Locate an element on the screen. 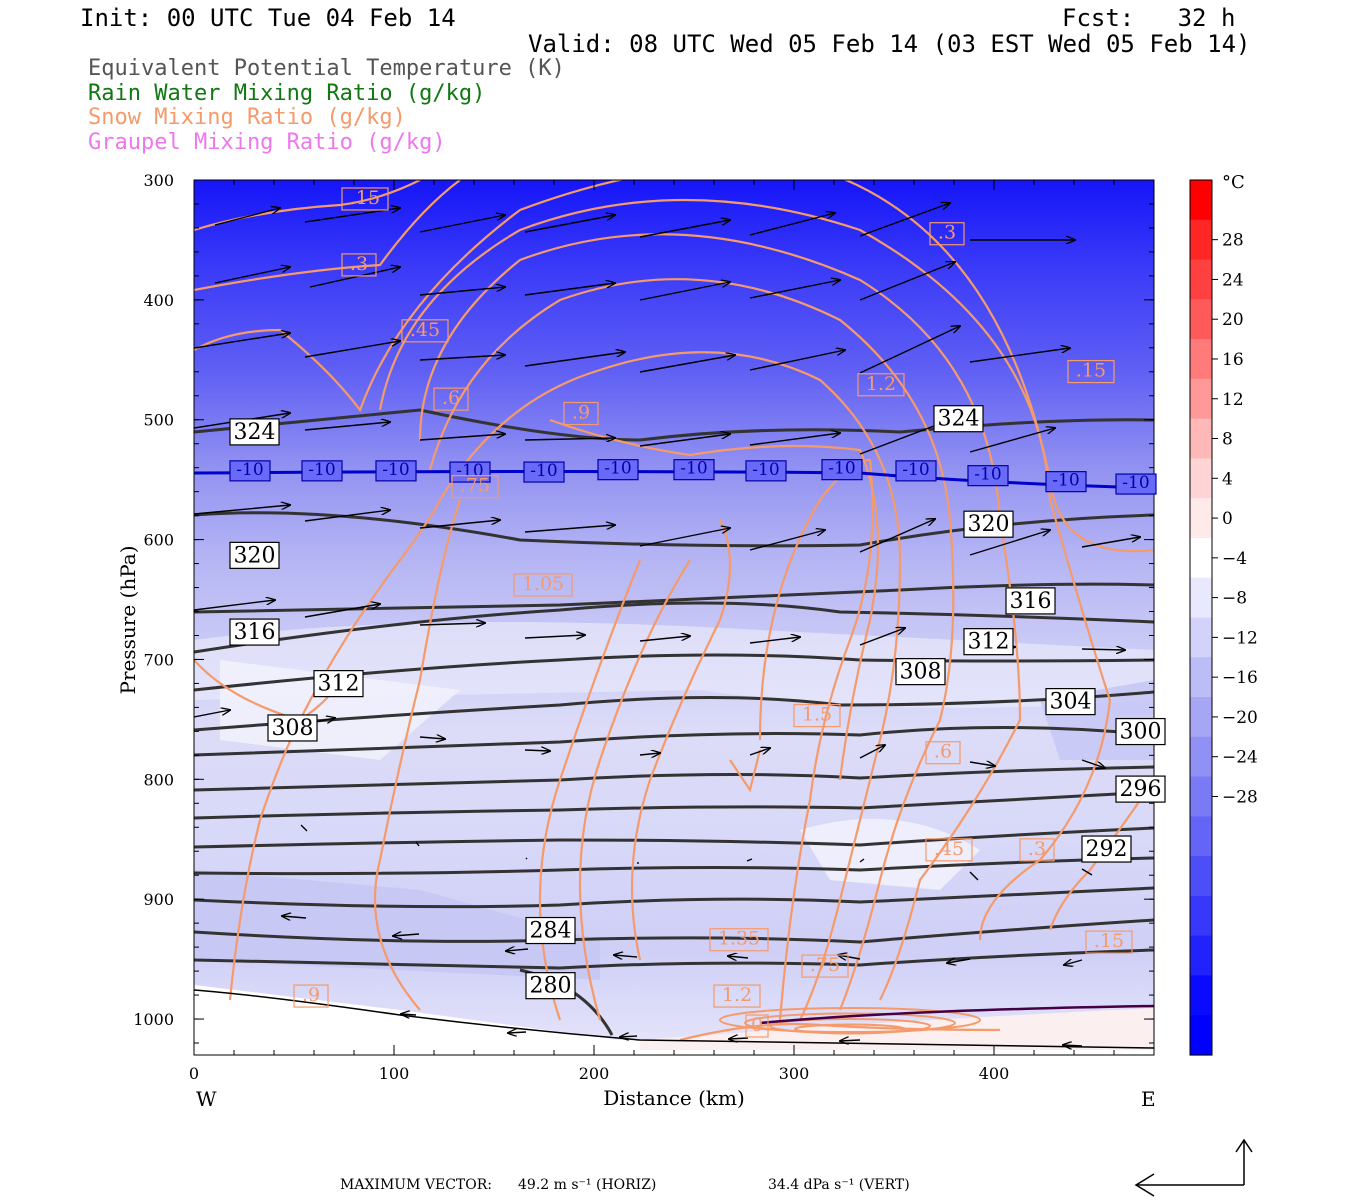 The height and width of the screenshot is (1200, 1350). snow-label: .15 is located at coordinates (1109, 942).